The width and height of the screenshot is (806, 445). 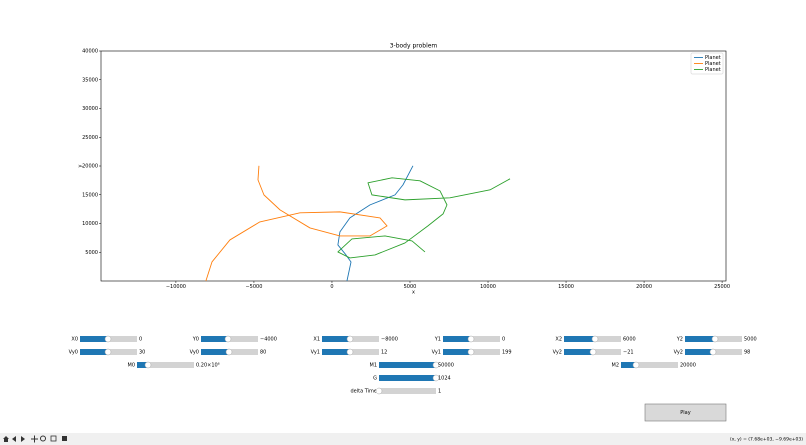 What do you see at coordinates (403, 439) in the screenshot?
I see `toolbar` at bounding box center [403, 439].